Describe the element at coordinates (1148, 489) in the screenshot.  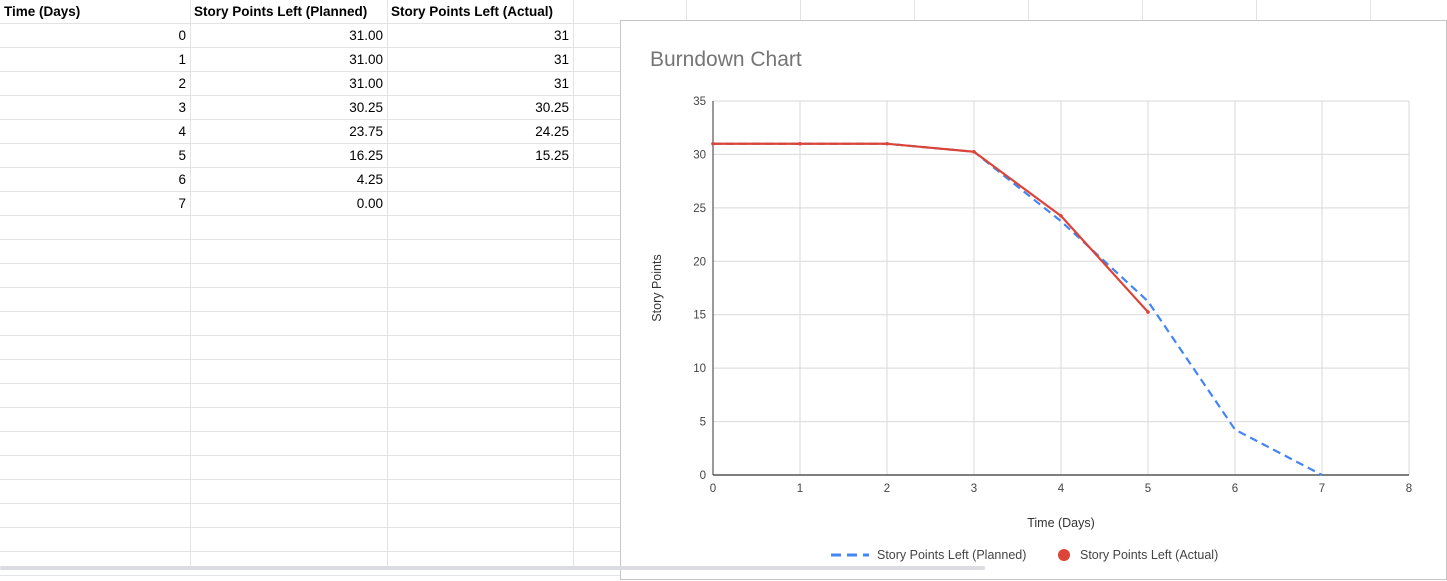
I see `x-tick-label: 5` at that location.